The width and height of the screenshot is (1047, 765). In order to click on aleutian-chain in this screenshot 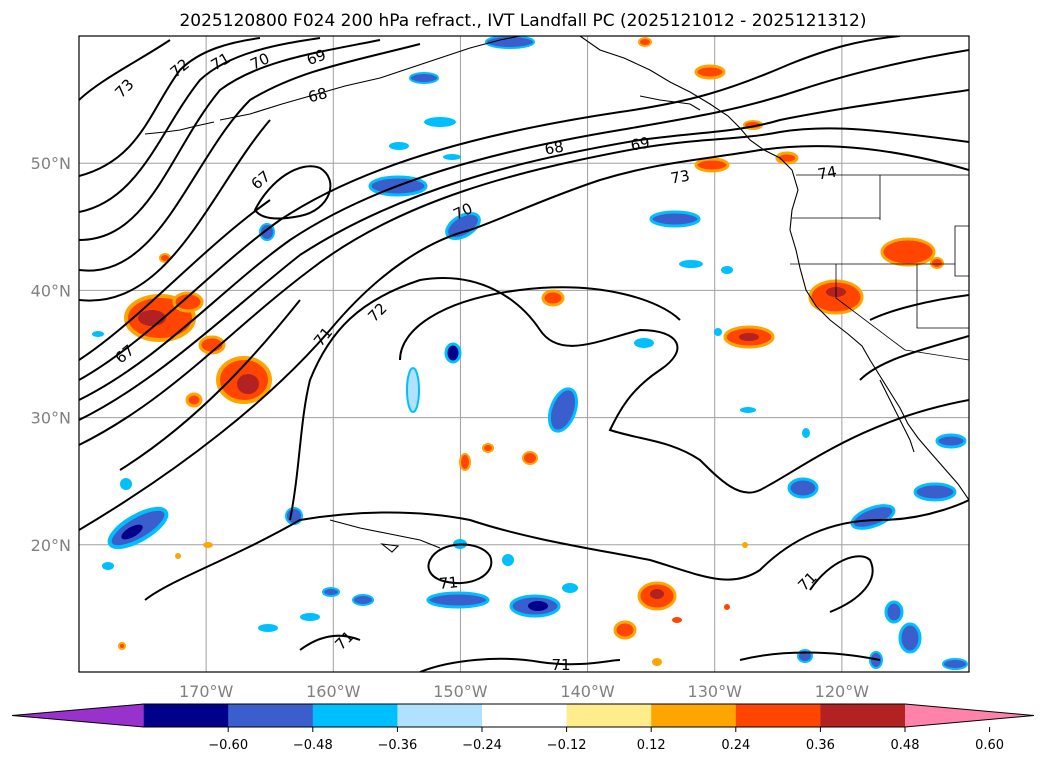, I will do `click(370, 78)`.